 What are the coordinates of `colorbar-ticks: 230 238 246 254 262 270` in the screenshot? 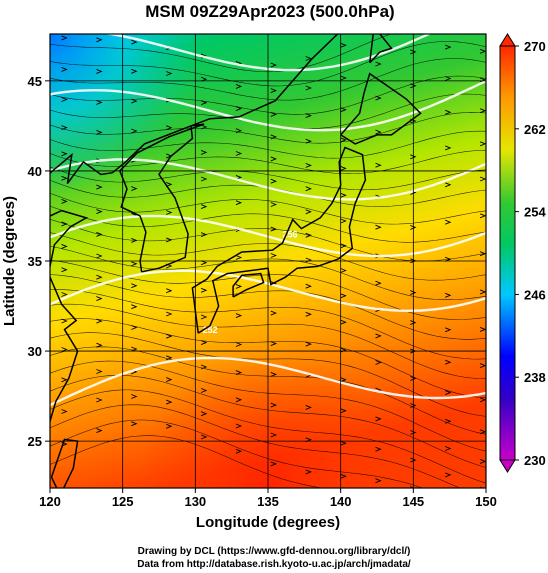 It's located at (530, 253).